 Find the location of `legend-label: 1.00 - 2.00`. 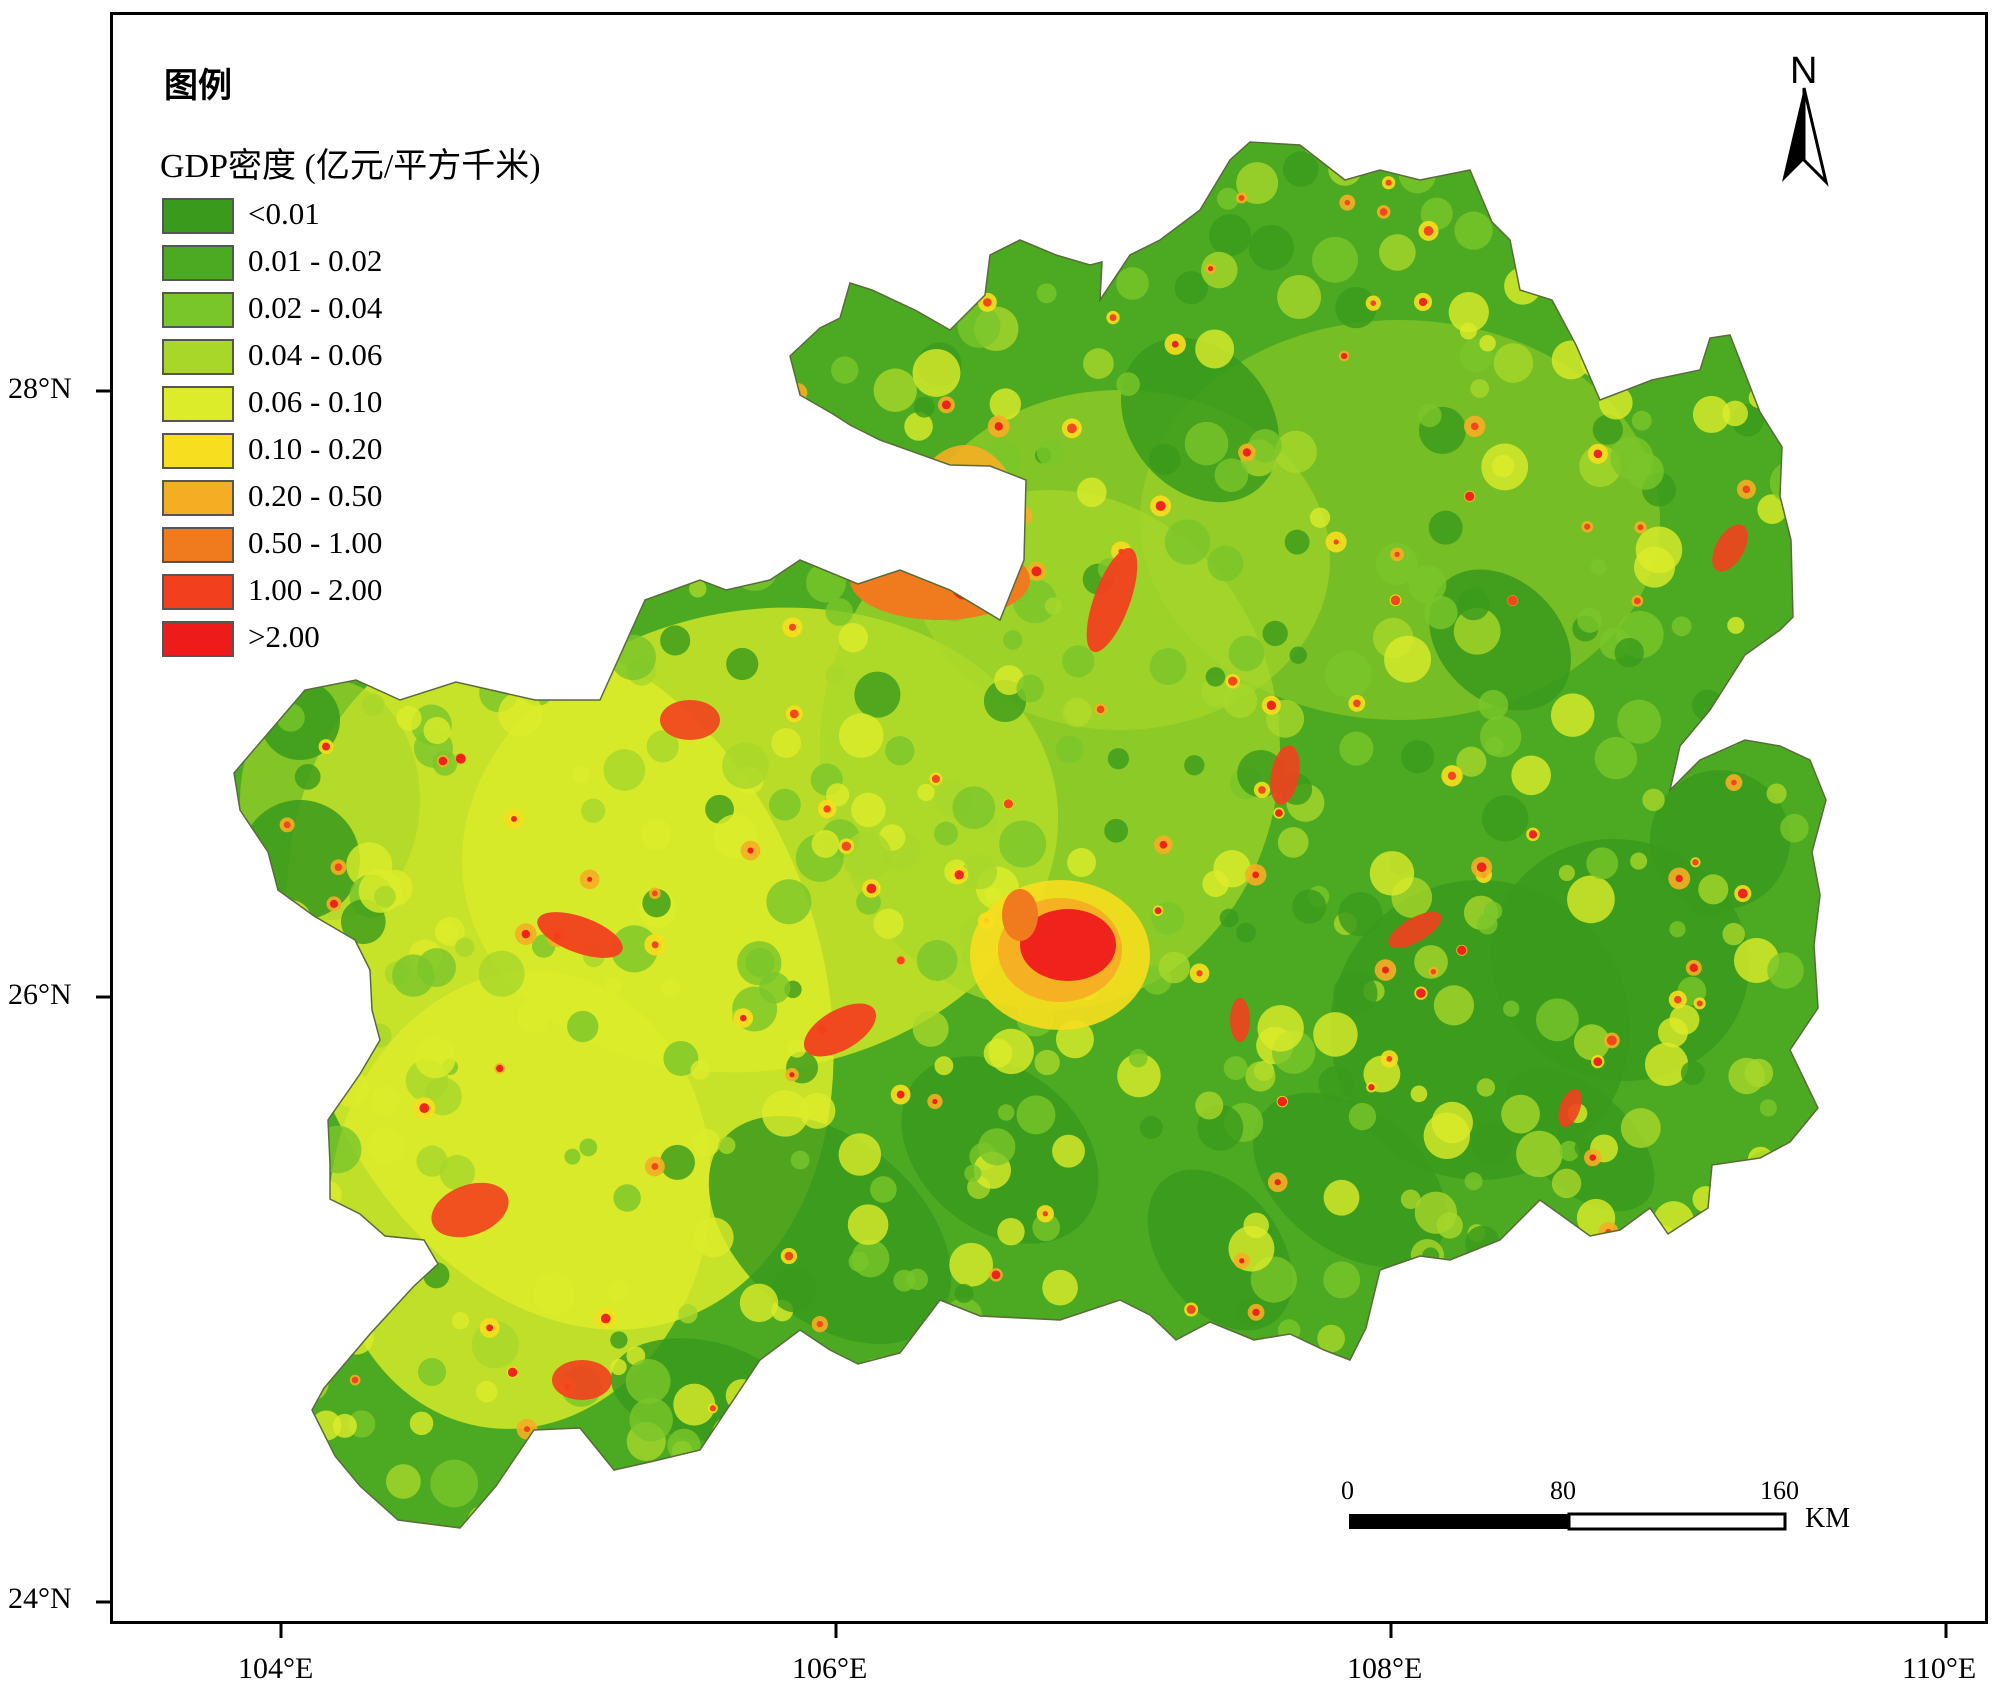

legend-label: 1.00 - 2.00 is located at coordinates (315, 589).